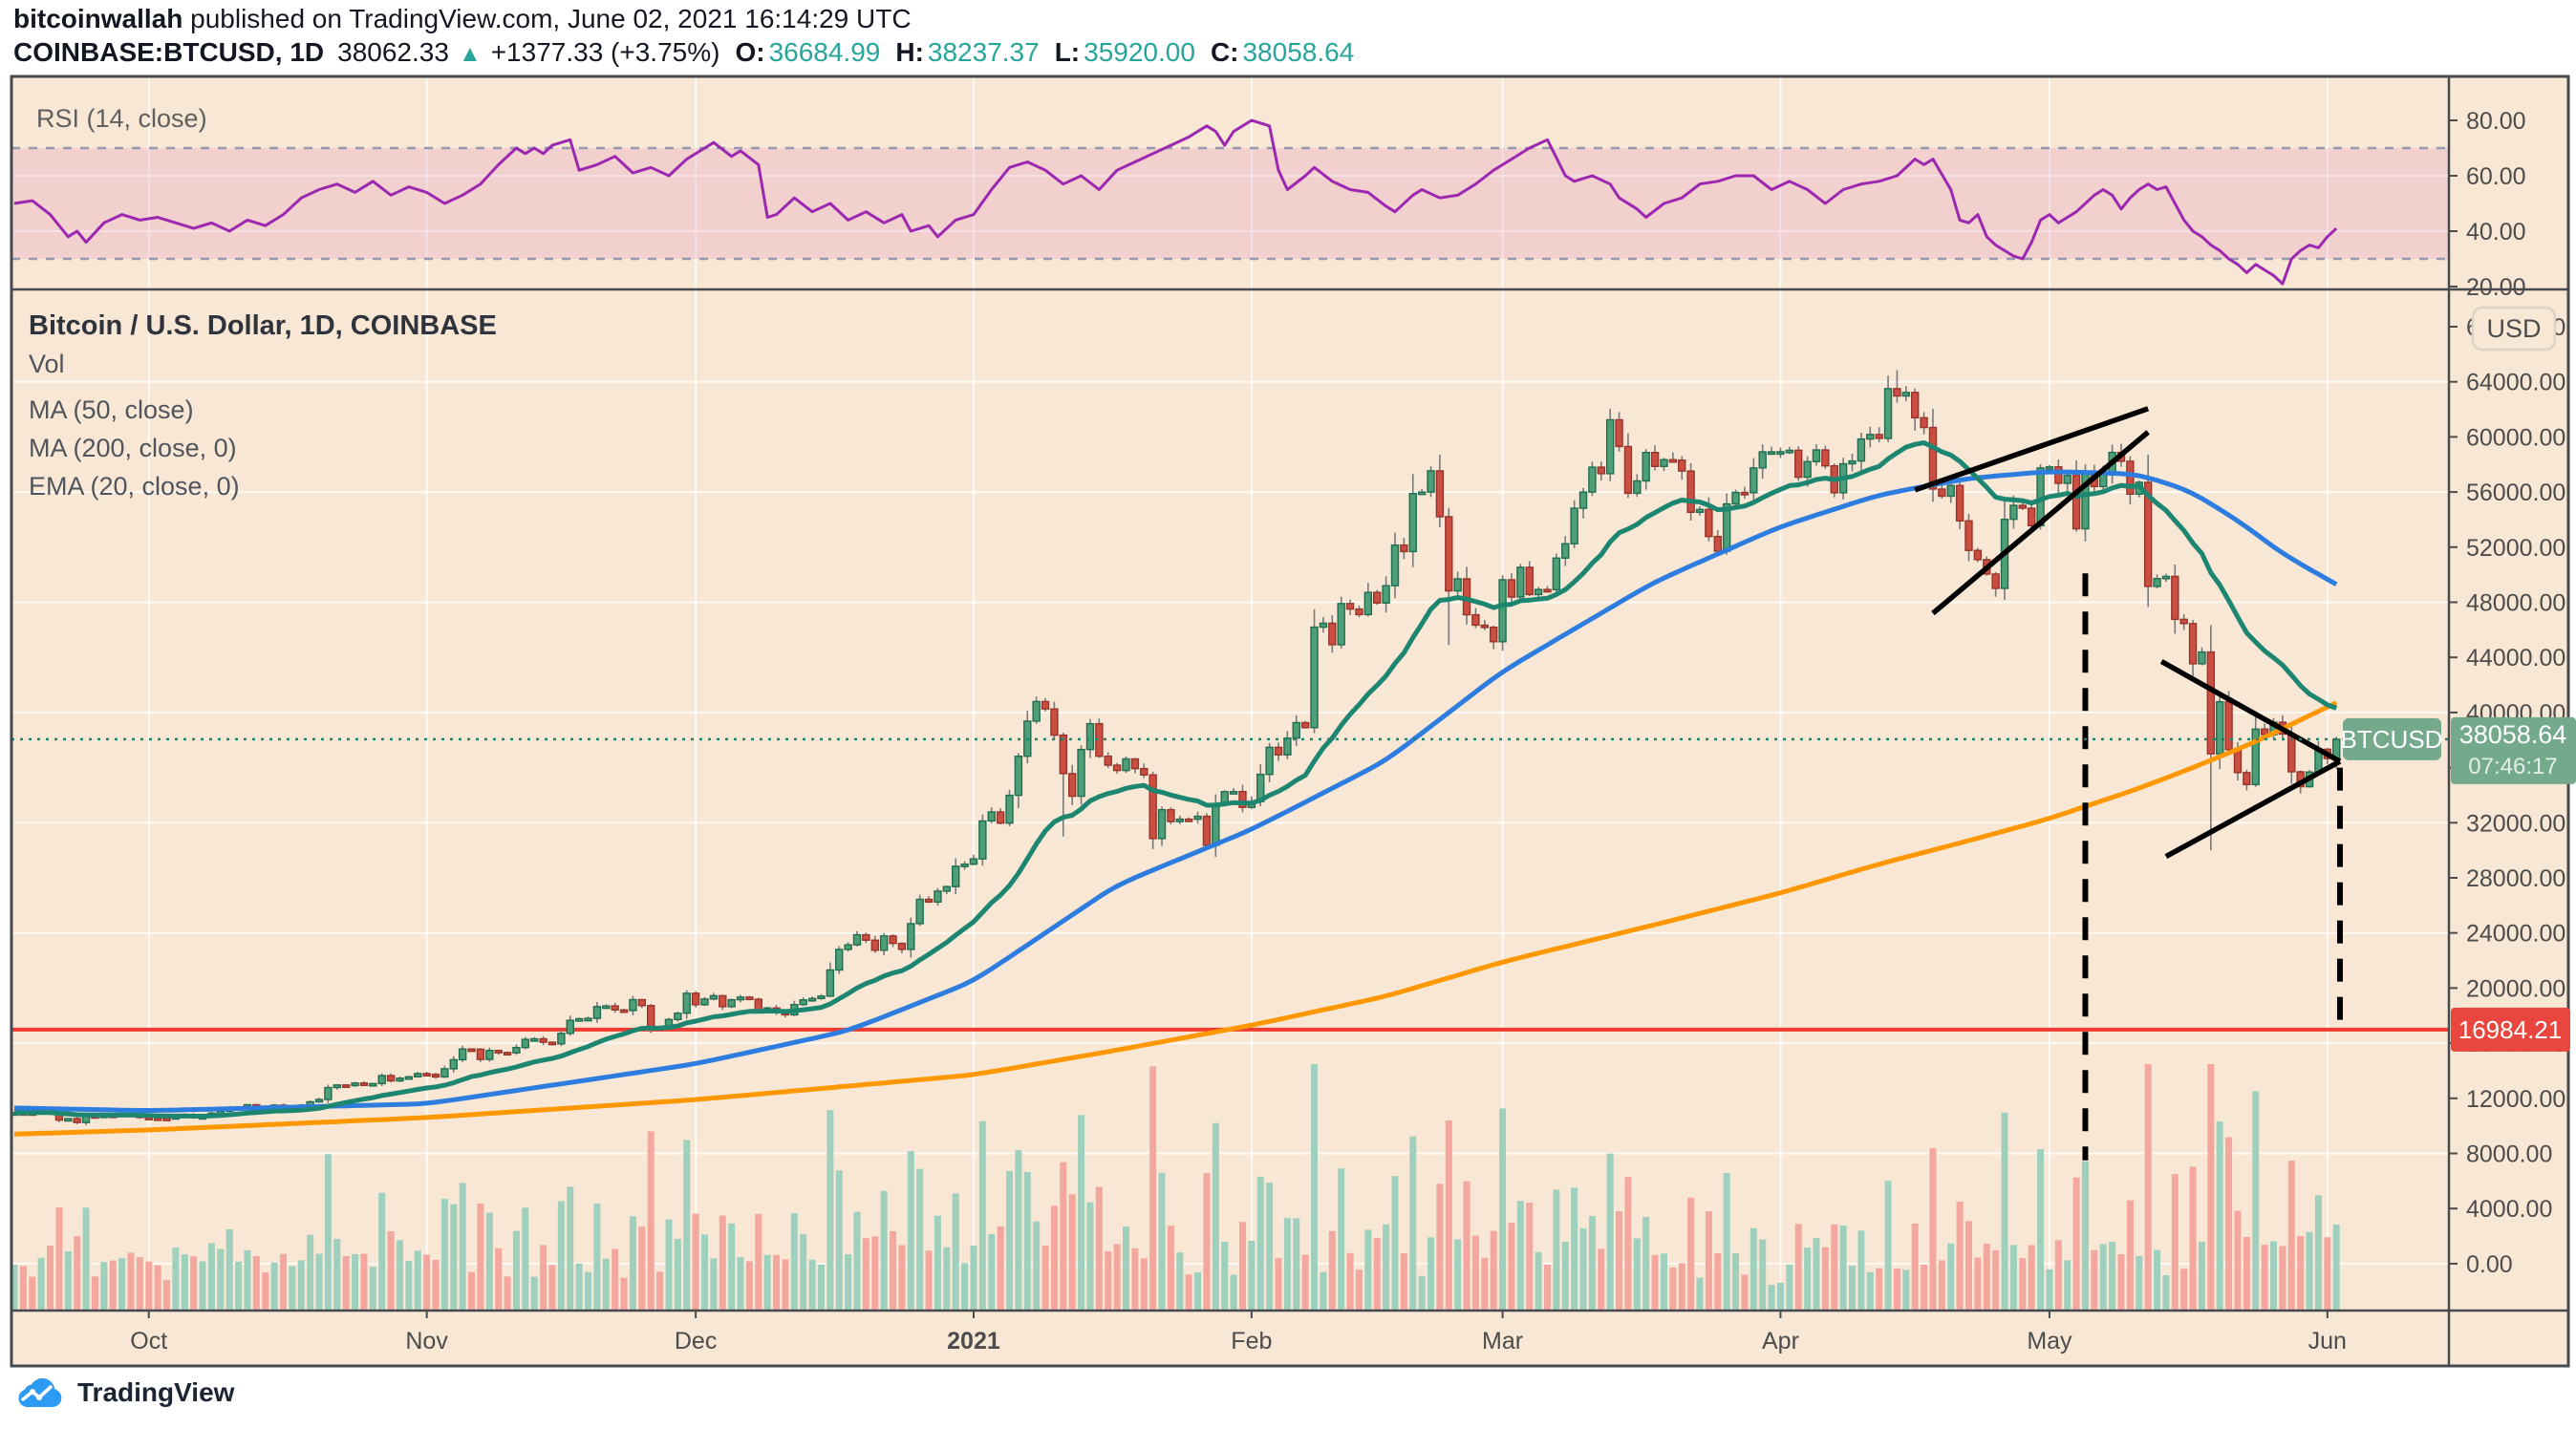 The height and width of the screenshot is (1429, 2576). What do you see at coordinates (47, 364) in the screenshot?
I see `main-legend-row: Vol` at bounding box center [47, 364].